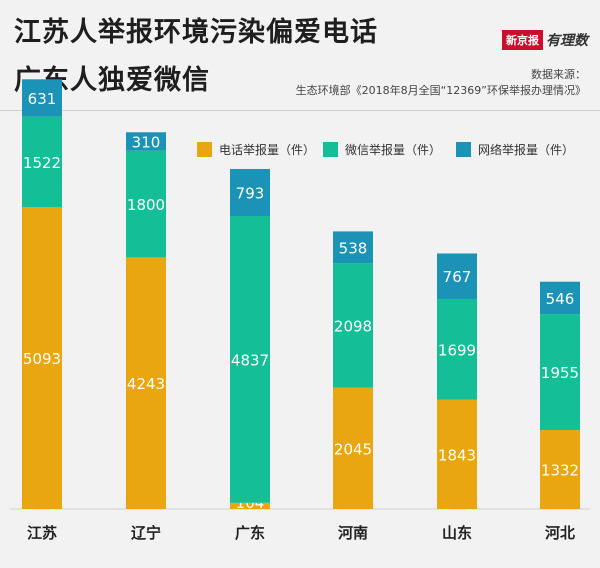 This screenshot has width=600, height=568. Describe the element at coordinates (558, 74) in the screenshot. I see `source-label: 数据来源：` at that location.